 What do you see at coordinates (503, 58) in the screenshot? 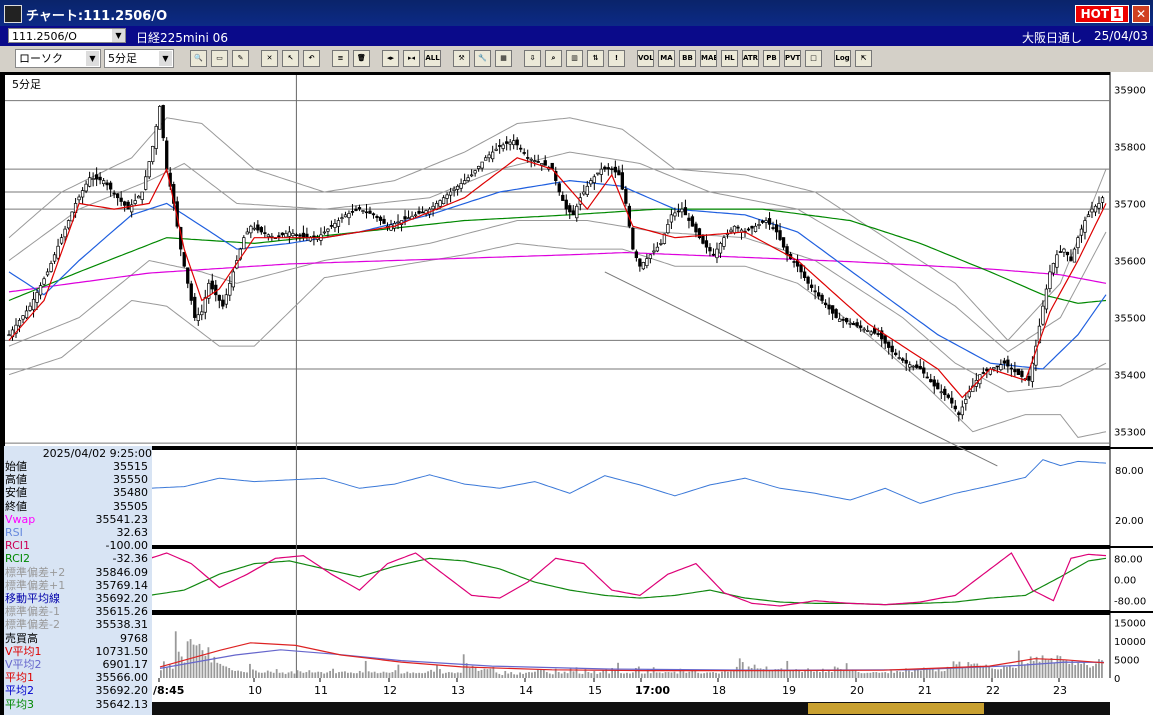
I see `palette-icon: ▦` at bounding box center [503, 58].